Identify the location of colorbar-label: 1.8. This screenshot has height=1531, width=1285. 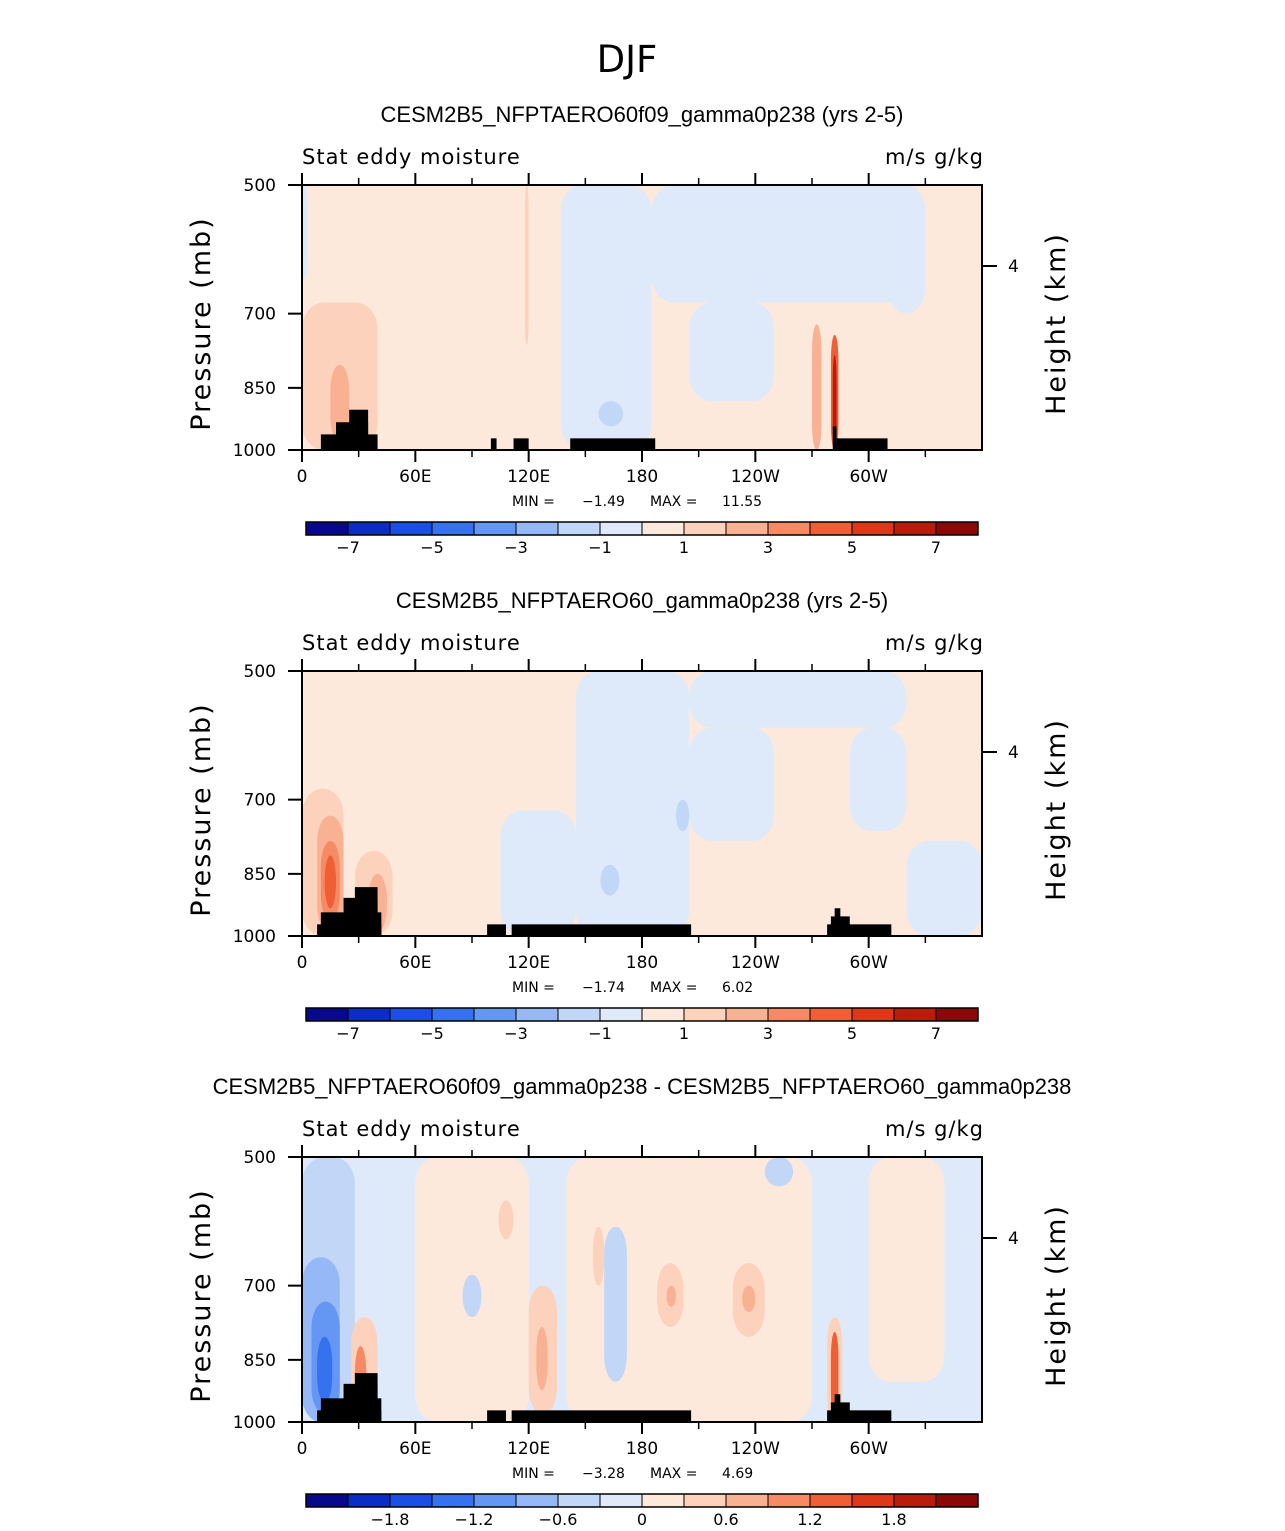
(893, 1519).